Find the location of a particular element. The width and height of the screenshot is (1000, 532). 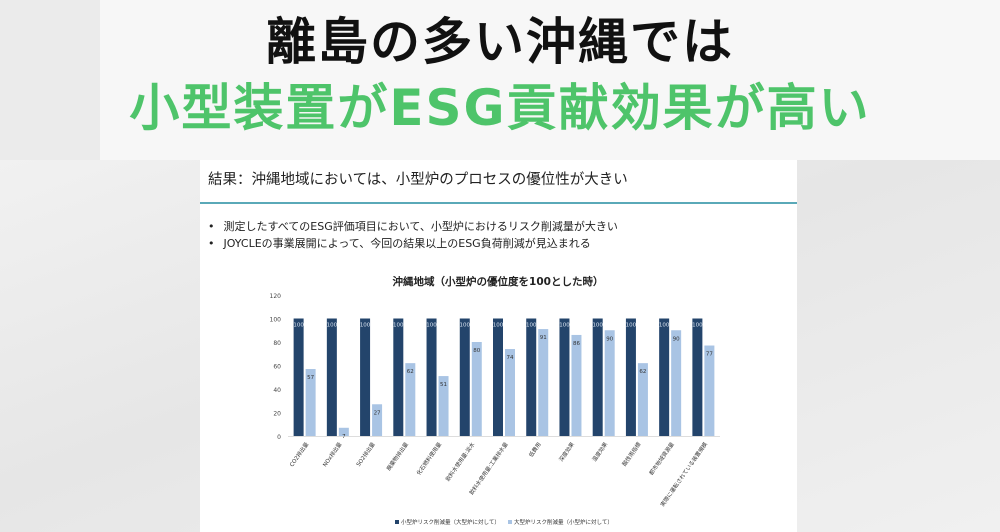

y-tick-label: 20 is located at coordinates (277, 414).